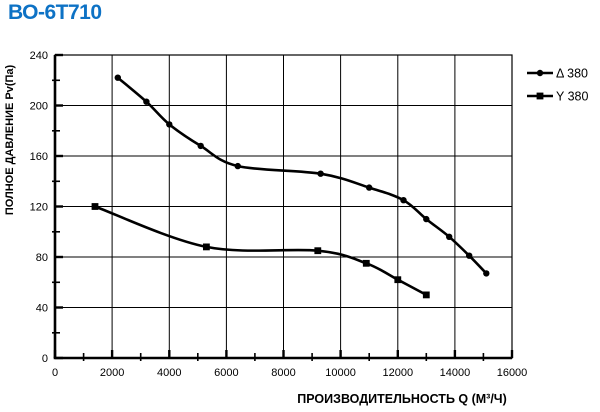 This screenshot has height=412, width=600. Describe the element at coordinates (572, 97) in the screenshot. I see `legend-y-380-label: Y 380` at that location.